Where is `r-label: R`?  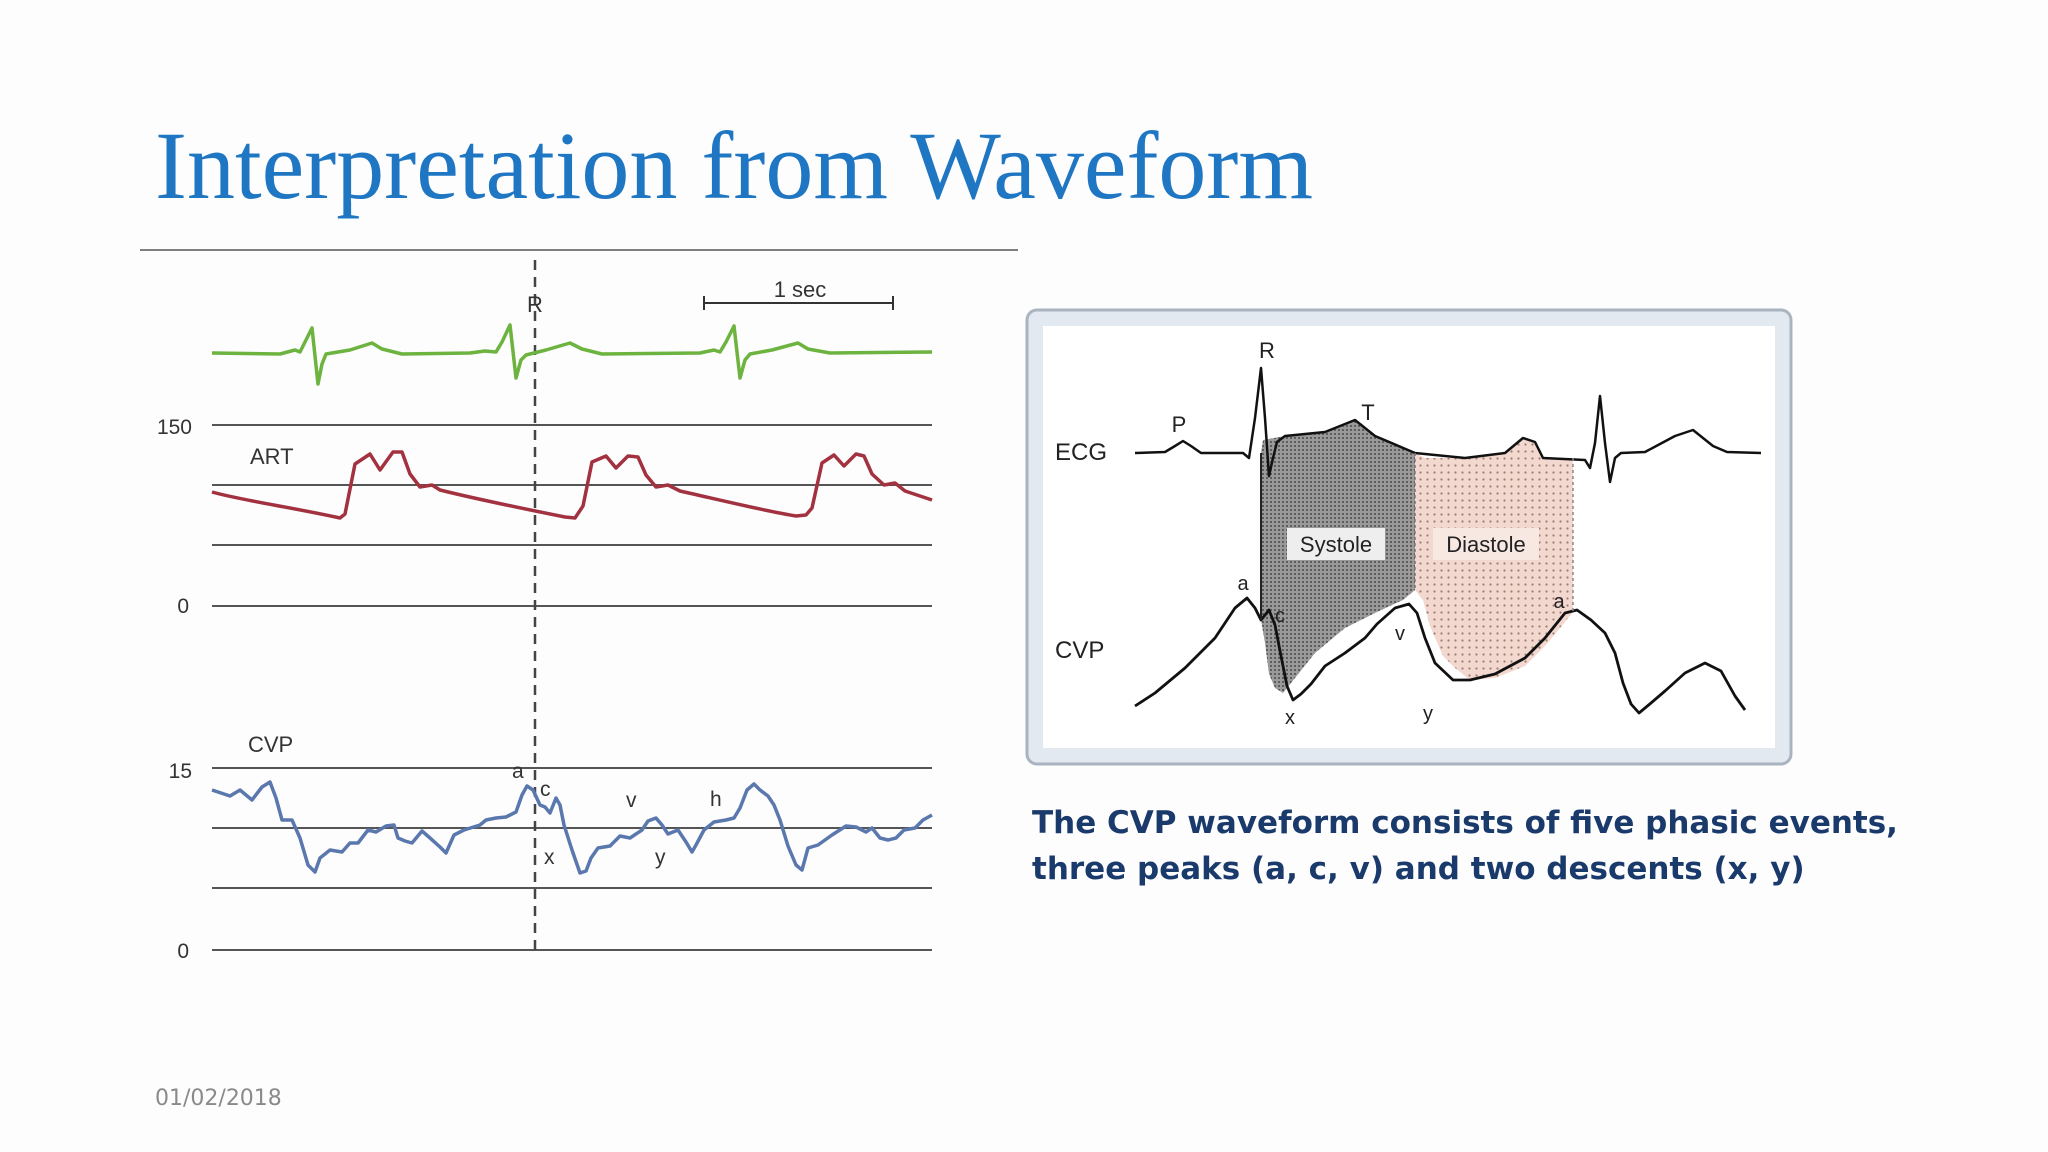 r-label: R is located at coordinates (535, 304).